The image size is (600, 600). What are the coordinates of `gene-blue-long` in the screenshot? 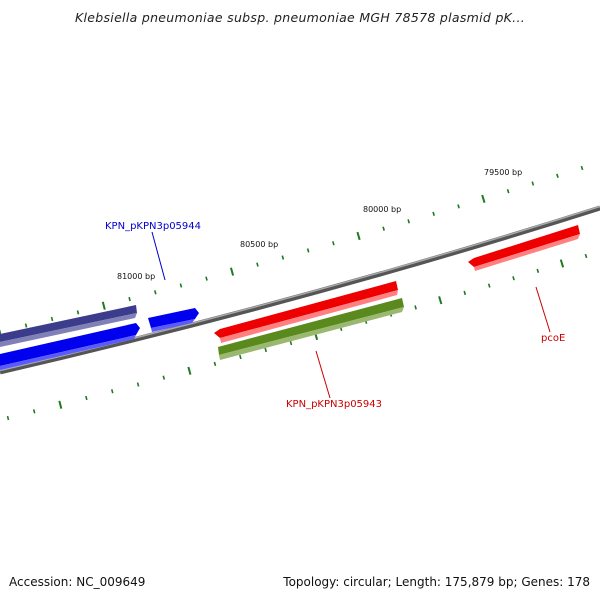 It's located at (70, 346).